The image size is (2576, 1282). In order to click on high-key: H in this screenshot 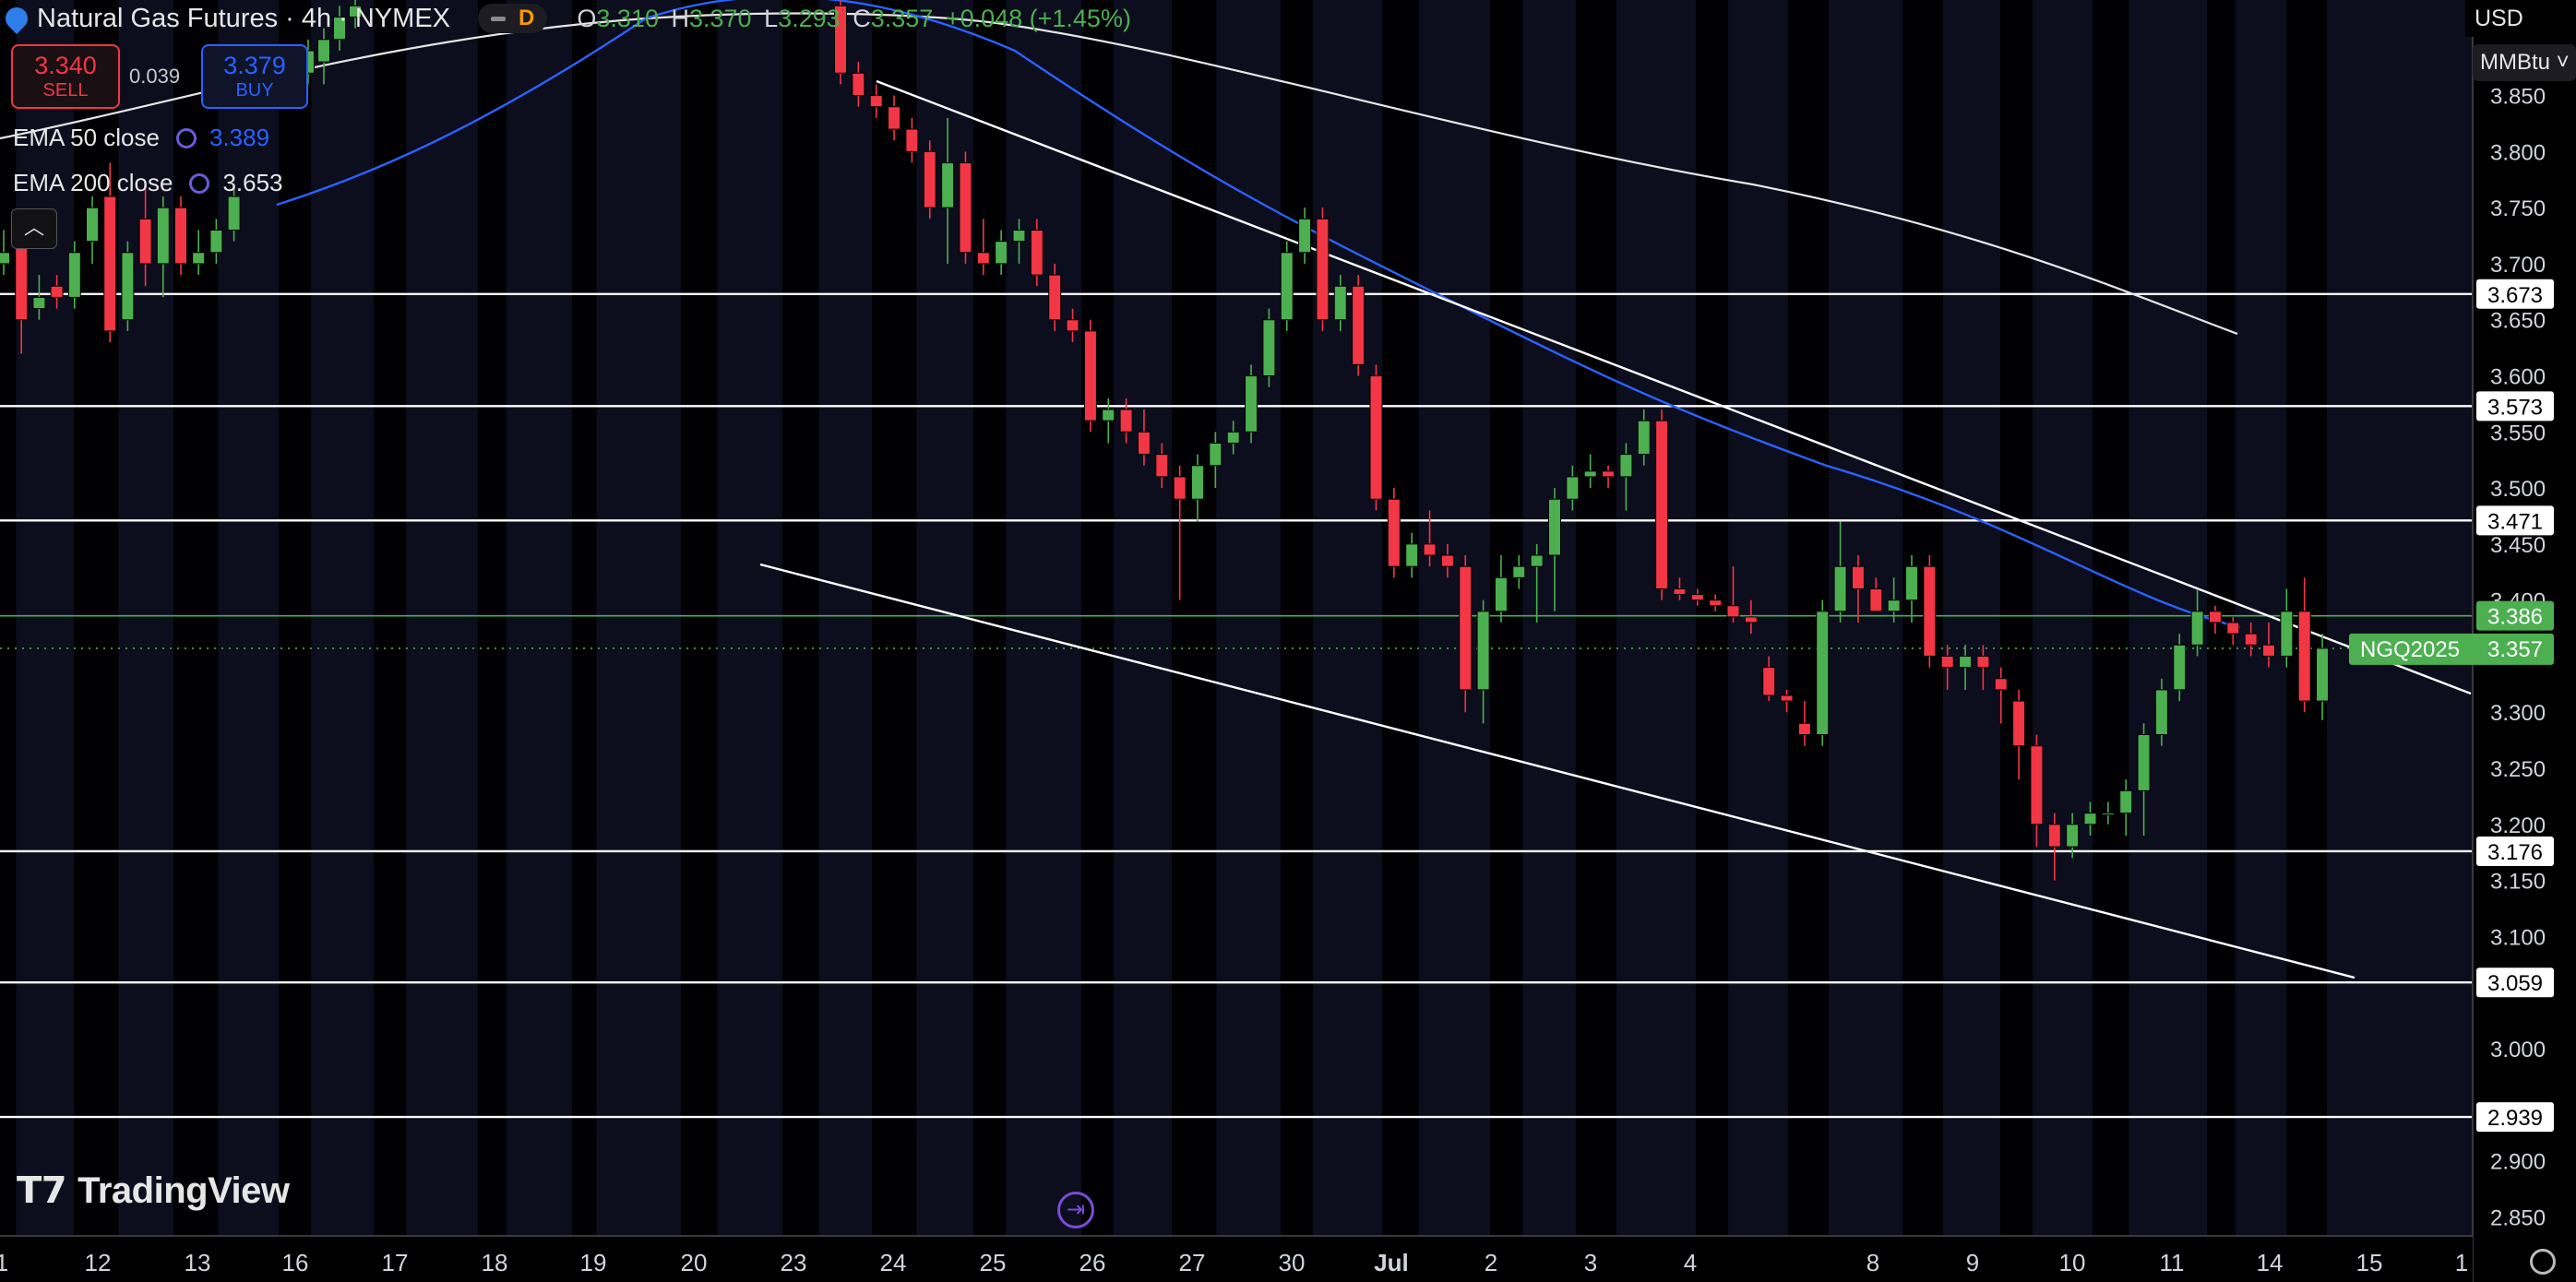, I will do `click(680, 18)`.